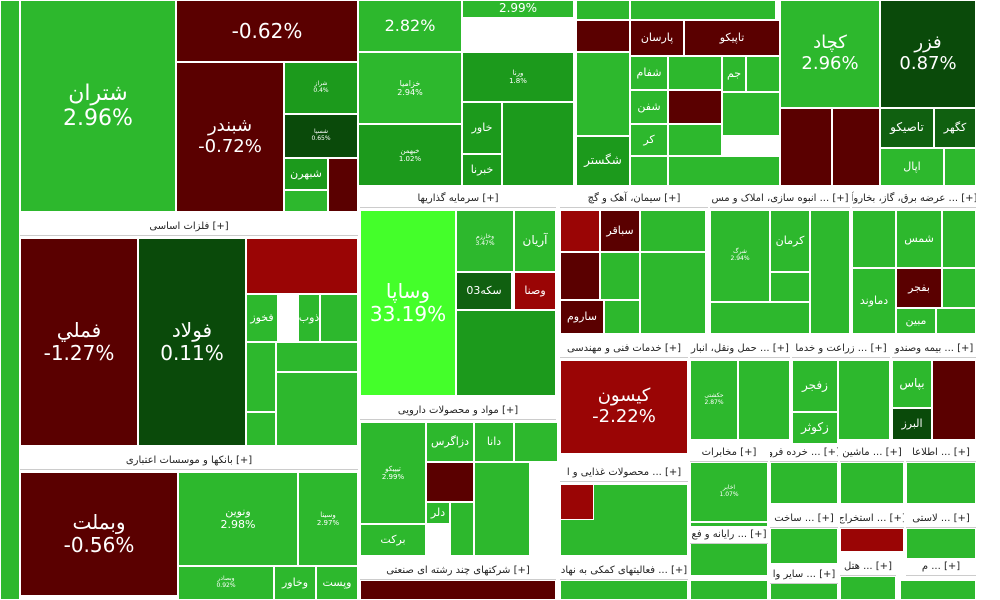 The image size is (1000, 600). I want to click on stock-block-tasiko: تاصیکو, so click(907, 128).